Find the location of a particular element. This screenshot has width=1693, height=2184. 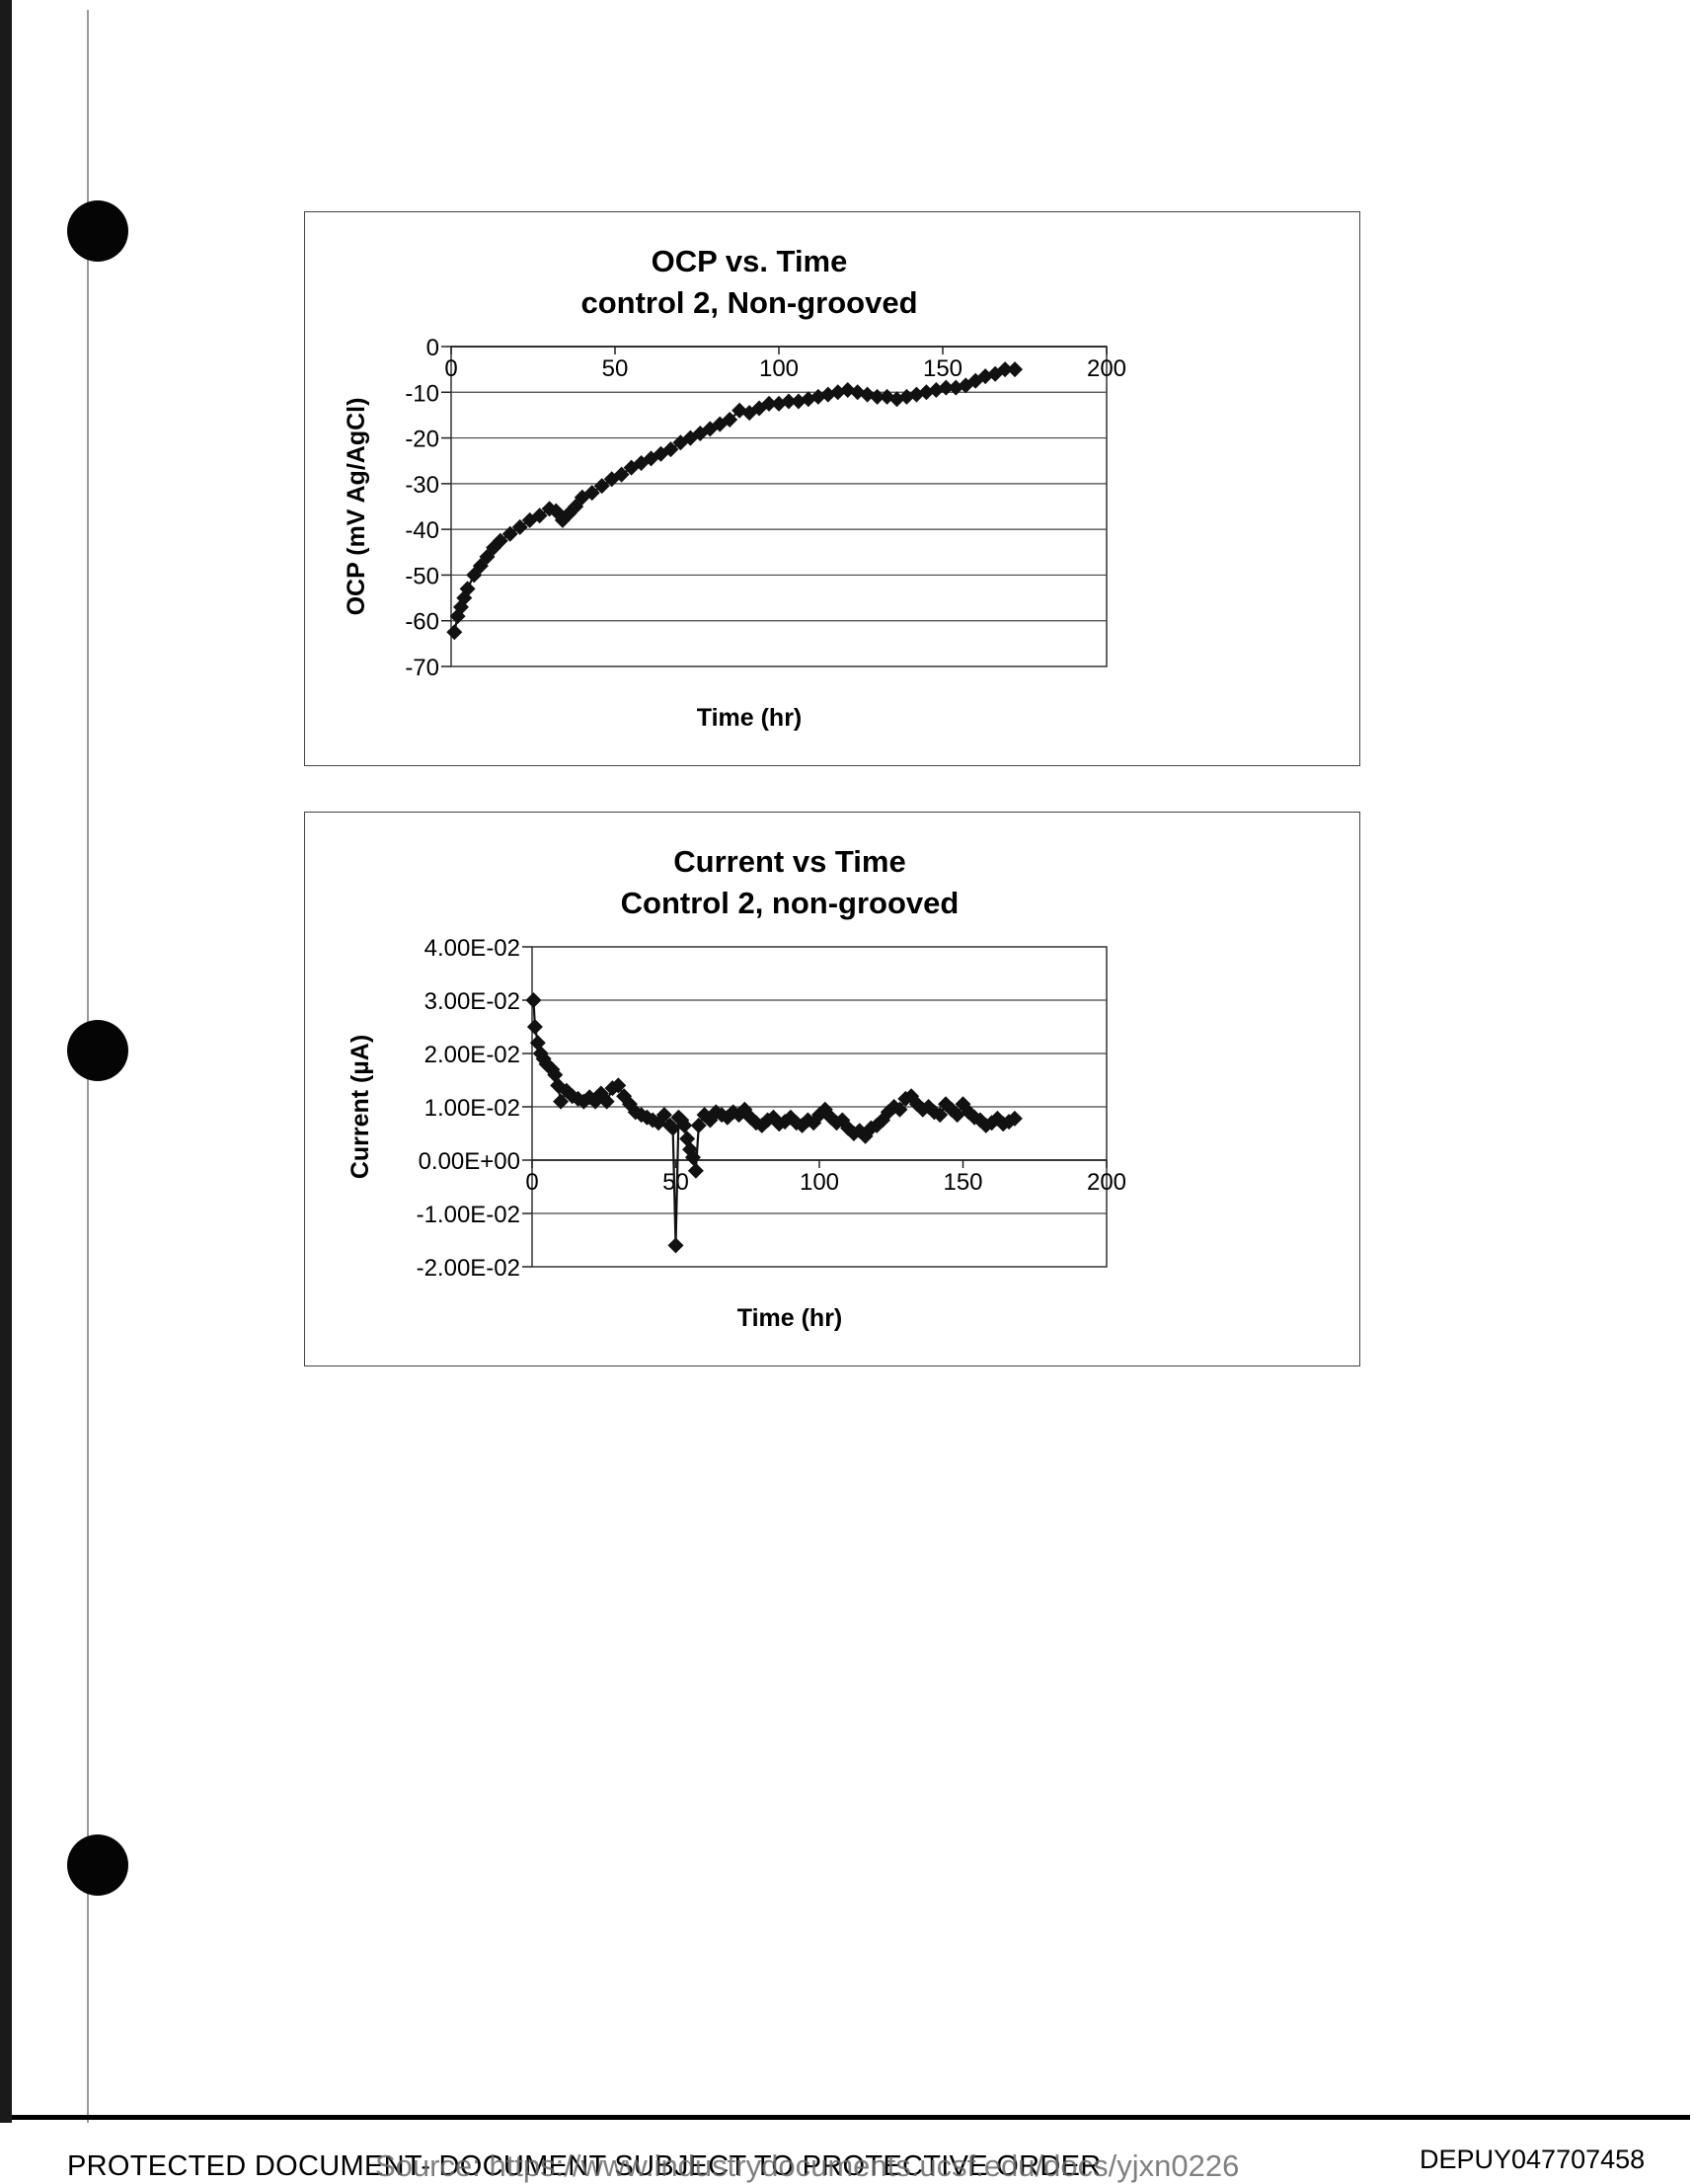

y-tick-label: -50 is located at coordinates (422, 576).